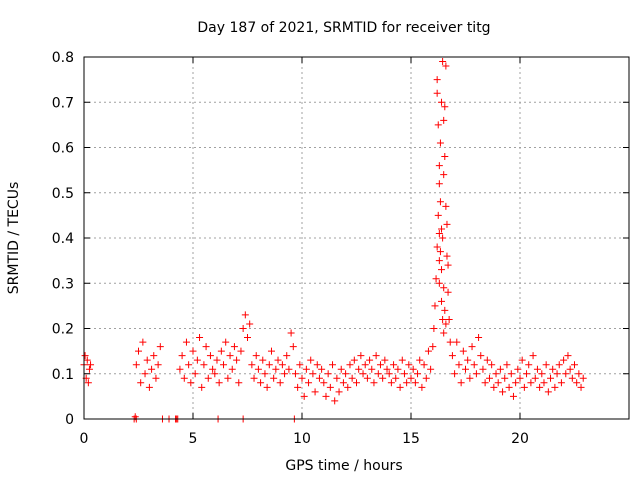  What do you see at coordinates (520, 439) in the screenshot?
I see `x-tick-label: 20` at bounding box center [520, 439].